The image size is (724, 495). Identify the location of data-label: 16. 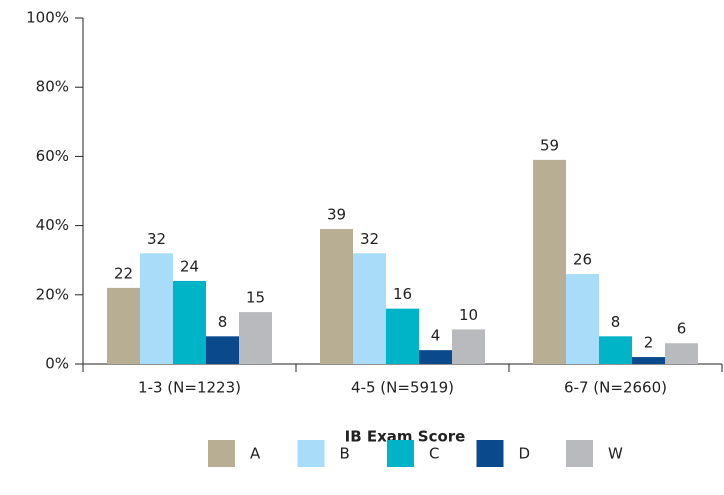
(402, 294).